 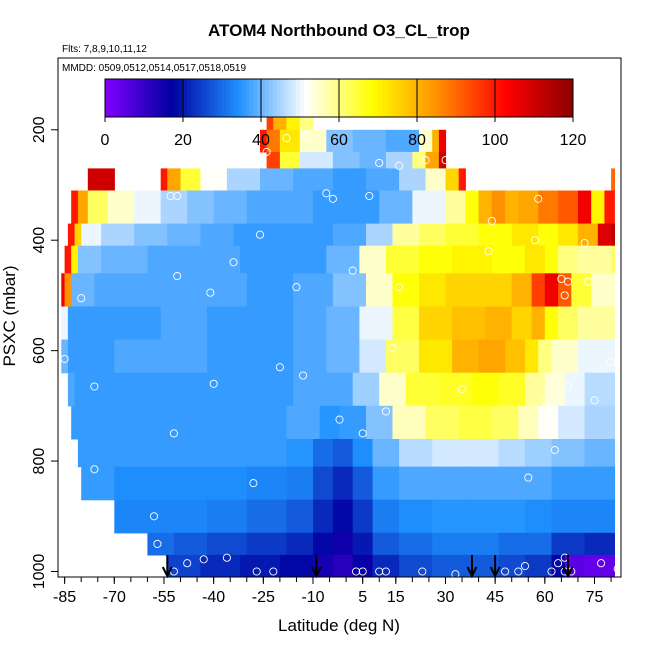 I want to click on colorbar: 0 20 40 60 80 100 120, so click(x=343, y=113).